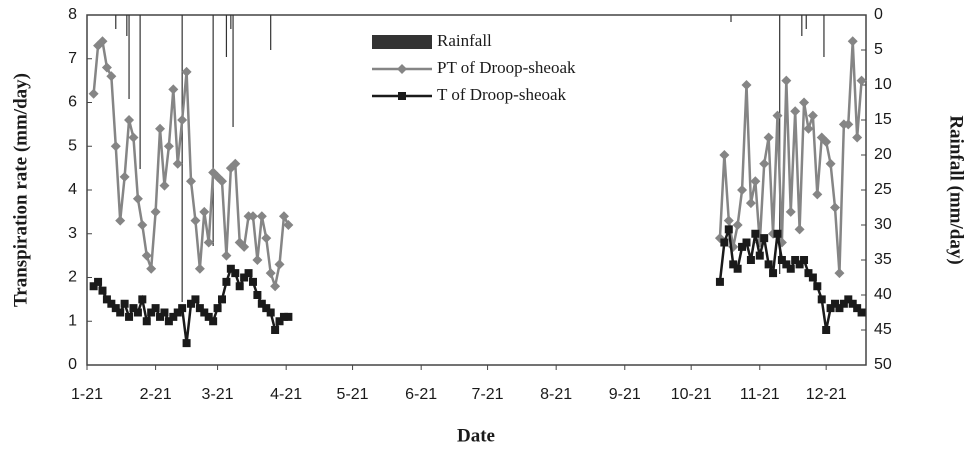 The width and height of the screenshot is (966, 449). What do you see at coordinates (87, 394) in the screenshot?
I see `x-tick-label: 1-21` at bounding box center [87, 394].